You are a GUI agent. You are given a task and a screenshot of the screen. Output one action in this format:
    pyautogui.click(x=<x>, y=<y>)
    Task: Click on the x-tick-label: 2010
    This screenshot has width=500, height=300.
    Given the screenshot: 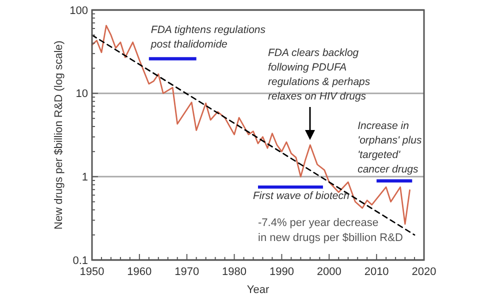 What is the action you would take?
    pyautogui.click(x=376, y=272)
    